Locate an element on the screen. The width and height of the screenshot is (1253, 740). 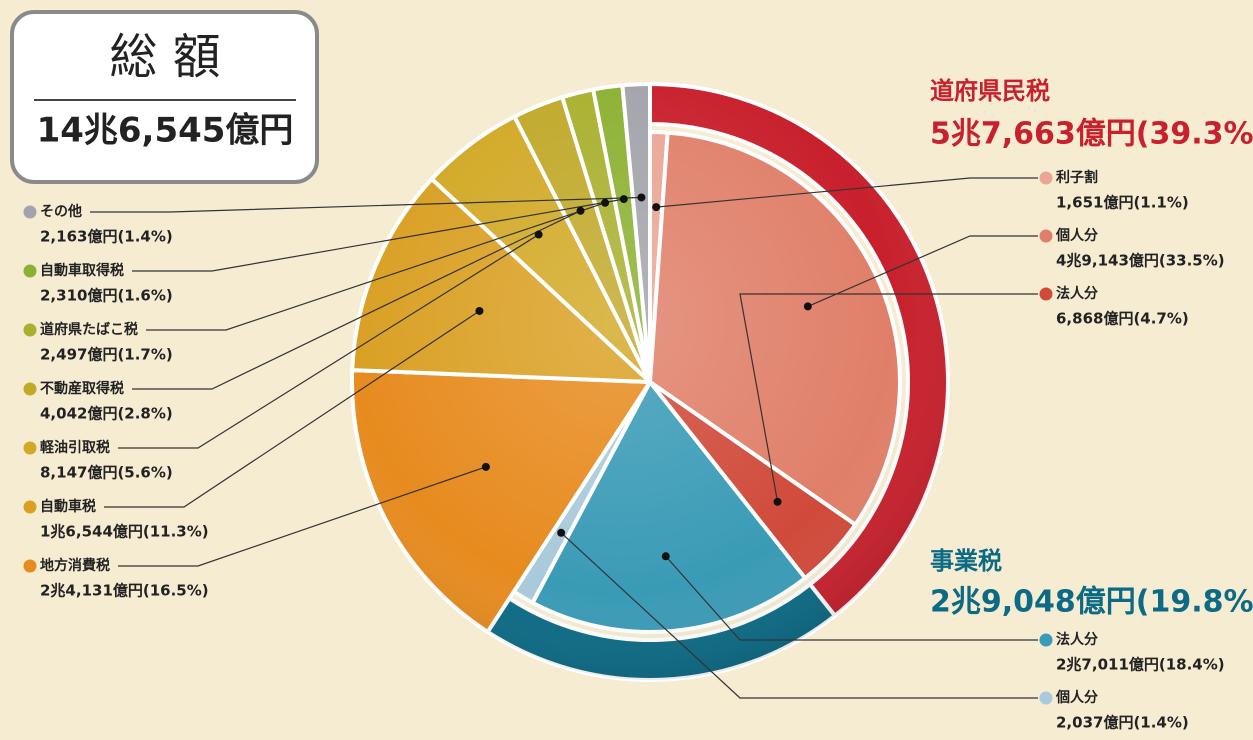
category-label: 軽油引取税 is located at coordinates (75, 447).